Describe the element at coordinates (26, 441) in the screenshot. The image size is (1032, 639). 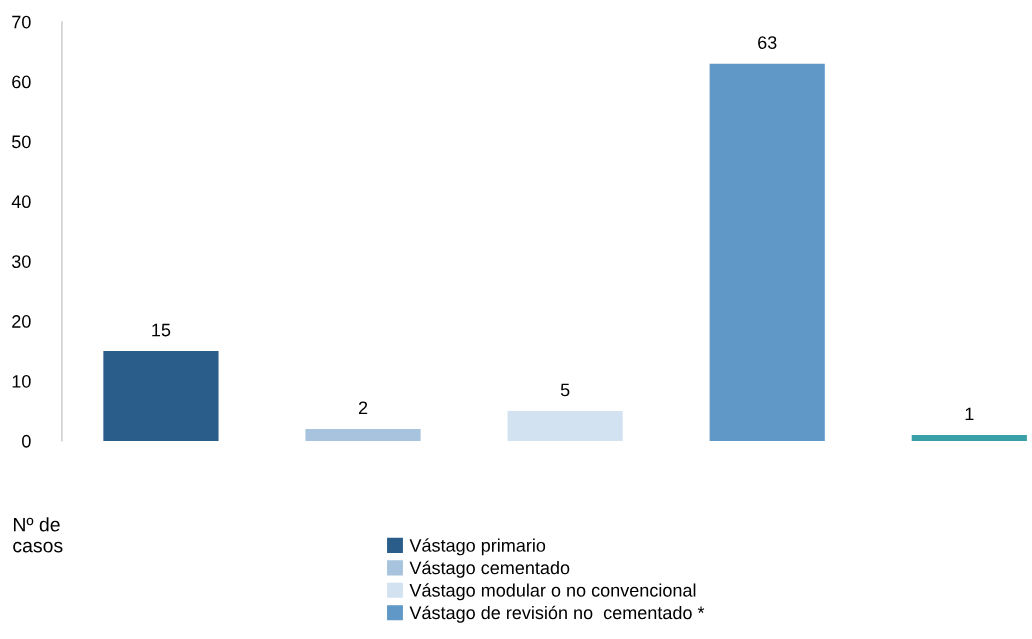
I see `y-tick-label: 0` at that location.